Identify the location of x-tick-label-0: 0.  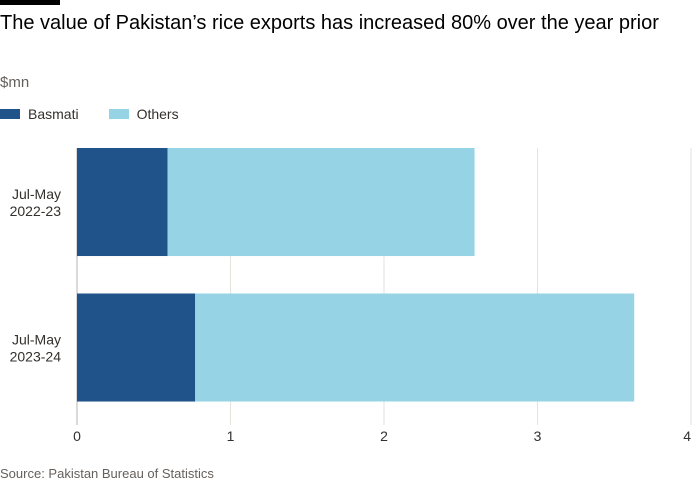
(77, 436).